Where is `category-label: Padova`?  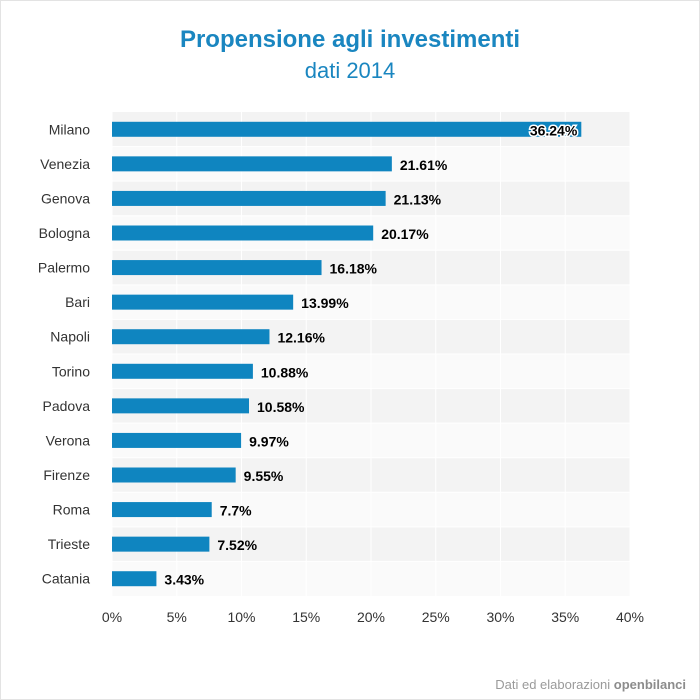 category-label: Padova is located at coordinates (67, 406).